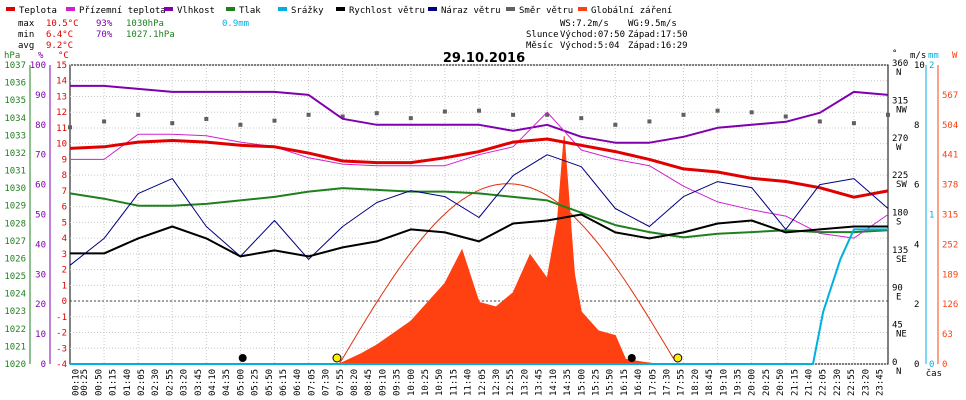 This screenshot has height=400, width=966. Describe the element at coordinates (901, 185) in the screenshot. I see `wind-dir-name: SW` at that location.